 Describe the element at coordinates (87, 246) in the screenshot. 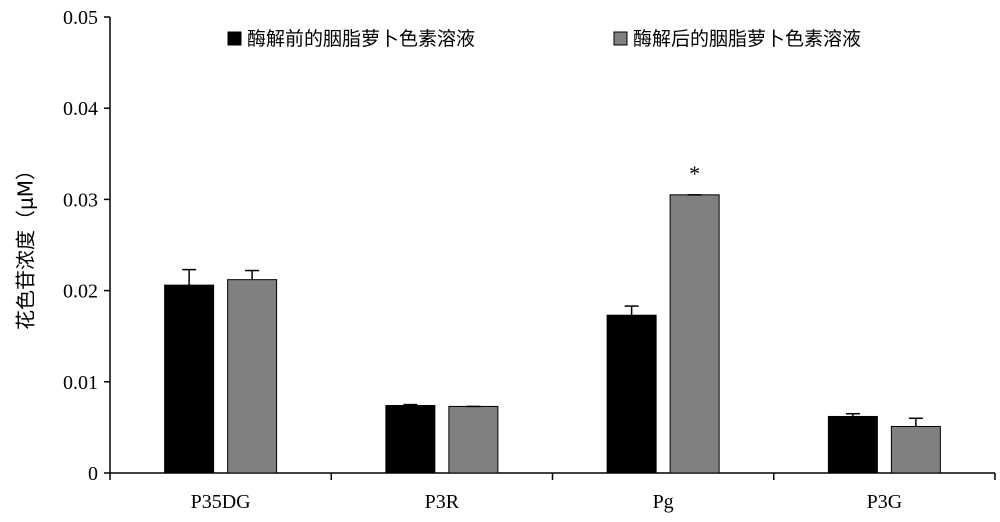

I see `y-axis: 0 0.01 0.02 0.03 0.04 0.05` at that location.